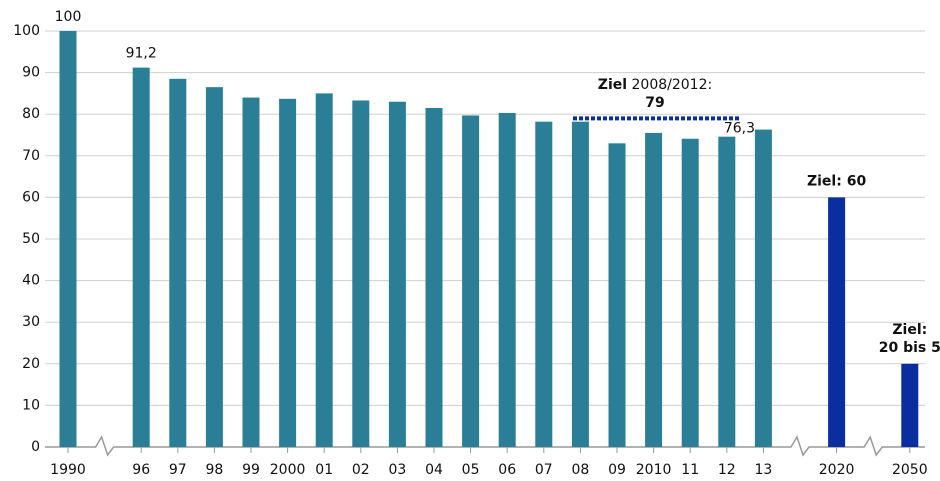 This screenshot has width=940, height=481. I want to click on y-tick-label: 50, so click(31, 239).